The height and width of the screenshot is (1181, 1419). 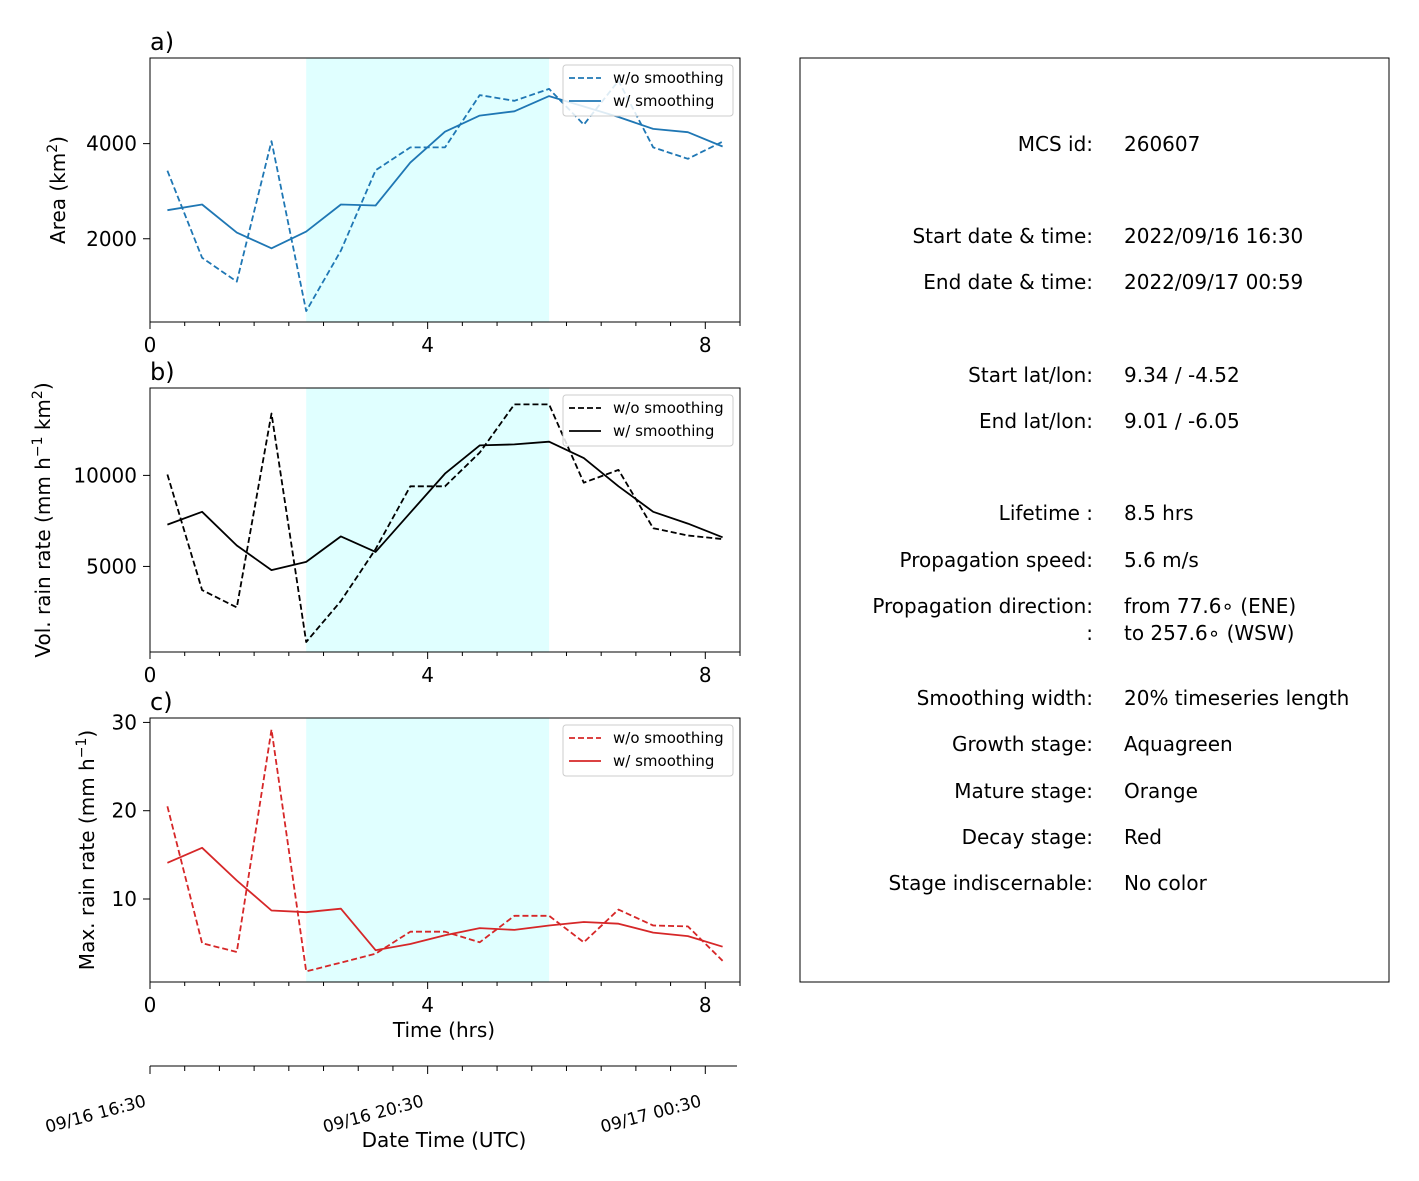 I want to click on info-value: from 77.6∘ (ENE), so click(x=1210, y=606).